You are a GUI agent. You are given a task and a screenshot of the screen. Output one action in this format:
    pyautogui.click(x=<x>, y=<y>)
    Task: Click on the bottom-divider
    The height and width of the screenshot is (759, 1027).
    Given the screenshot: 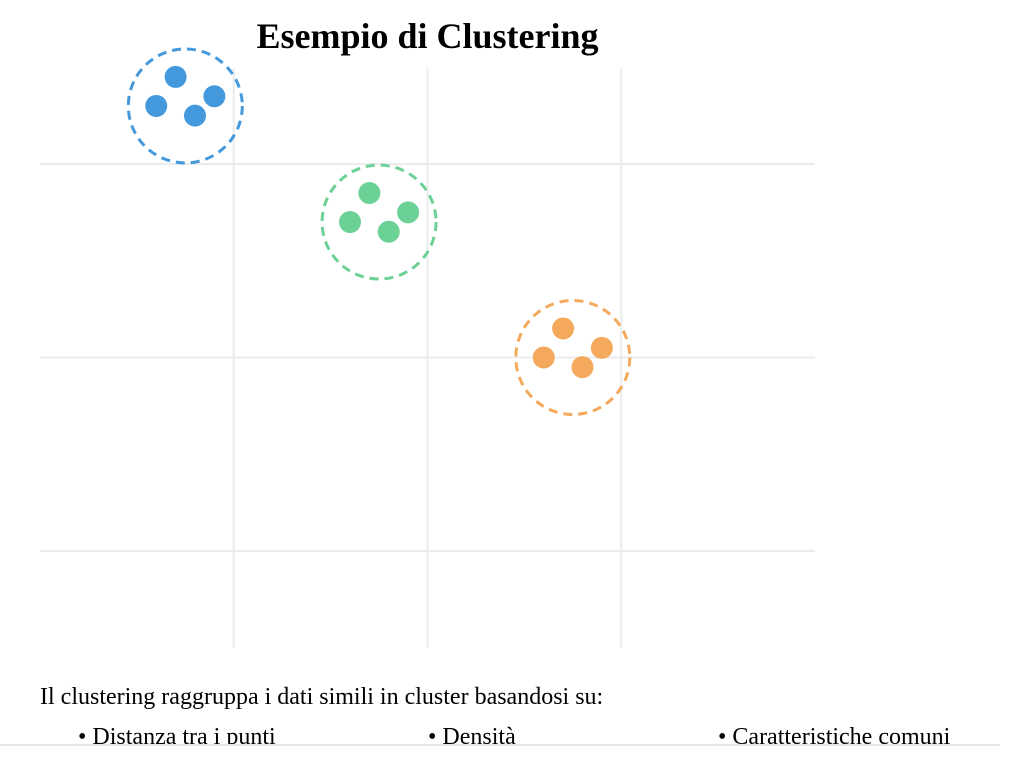 What is the action you would take?
    pyautogui.click(x=500, y=751)
    